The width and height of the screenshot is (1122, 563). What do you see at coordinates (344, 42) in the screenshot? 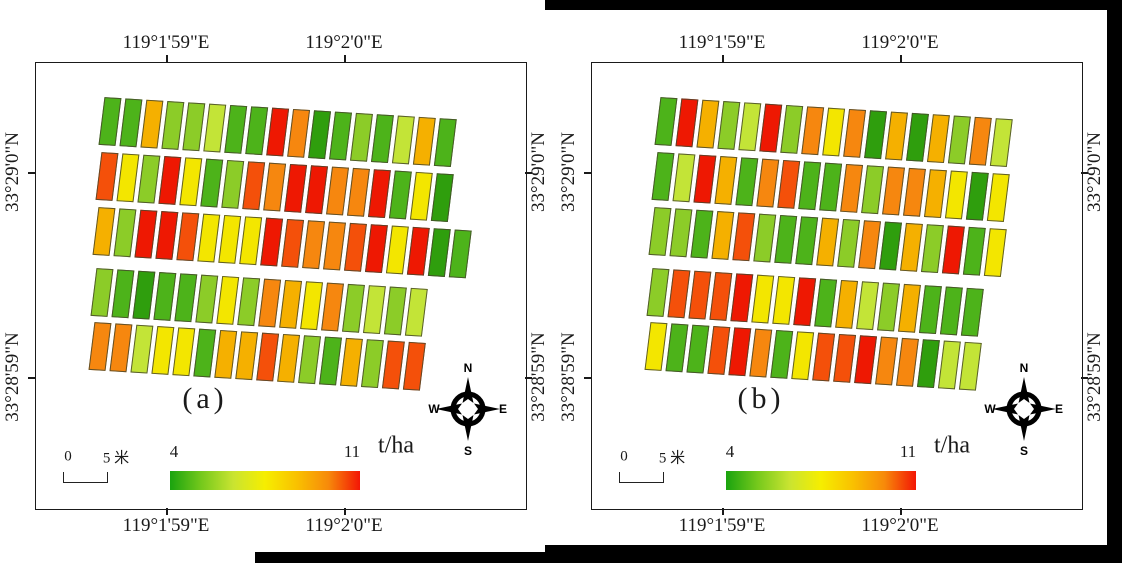
I see `lon-label-top-right: 119°2'0"E` at bounding box center [344, 42].